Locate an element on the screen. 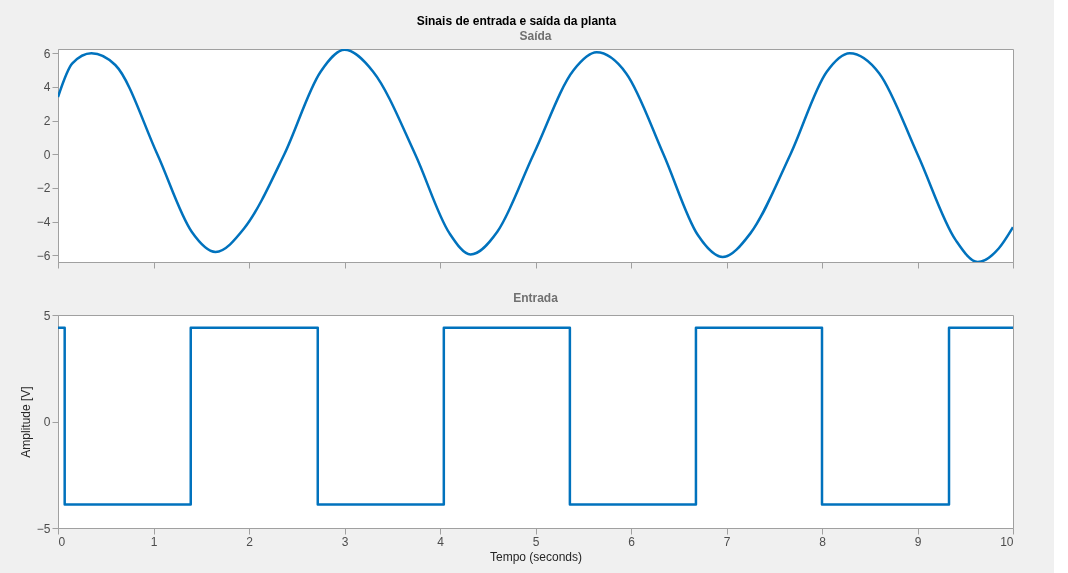  y-tick-label: 2 is located at coordinates (47, 121).